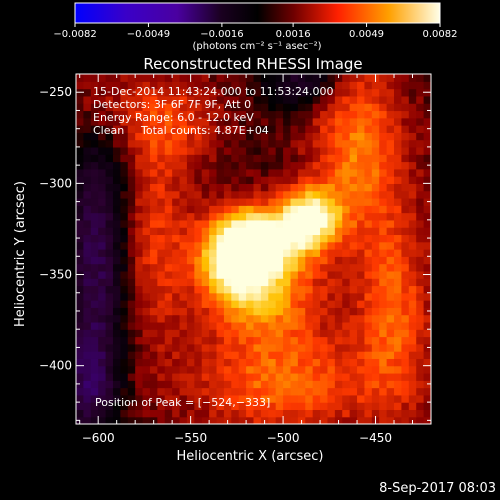 This screenshot has width=500, height=500. Describe the element at coordinates (440, 34) in the screenshot. I see `colorbar-tick-label: 0.0082` at that location.